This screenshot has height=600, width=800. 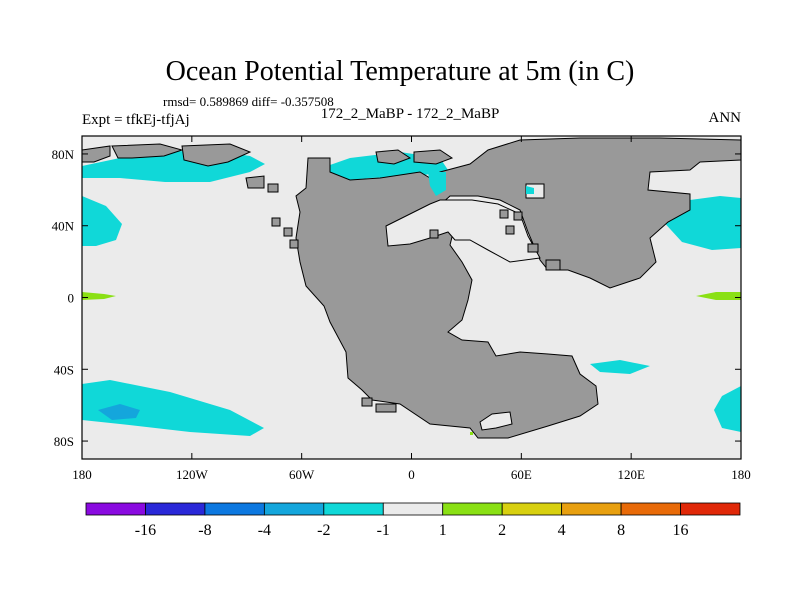 I want to click on chart-title: Ocean Potential Temperature at 5m (in C), so click(x=400, y=71).